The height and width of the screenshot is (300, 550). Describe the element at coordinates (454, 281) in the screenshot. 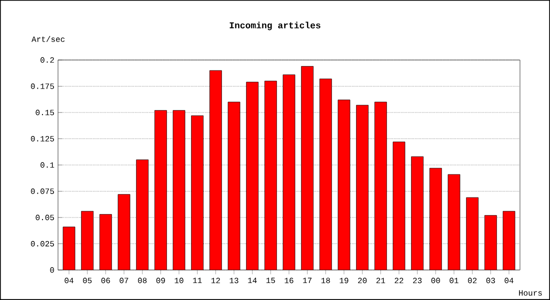

I see `x-tick-label: 01` at that location.